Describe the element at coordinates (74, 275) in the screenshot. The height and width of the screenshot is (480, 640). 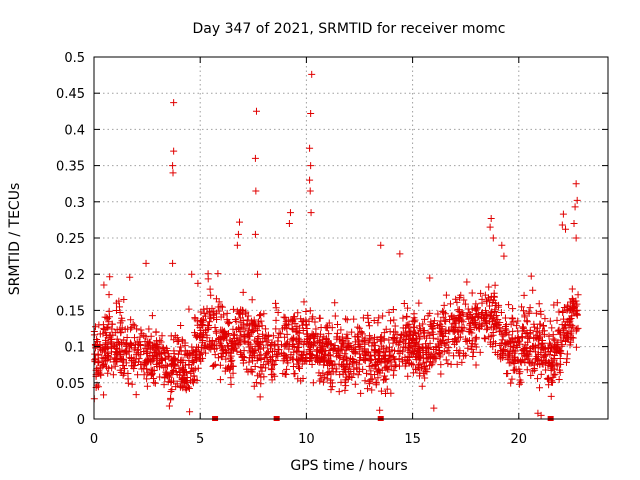
I see `y-tick-label: 0.2` at that location.